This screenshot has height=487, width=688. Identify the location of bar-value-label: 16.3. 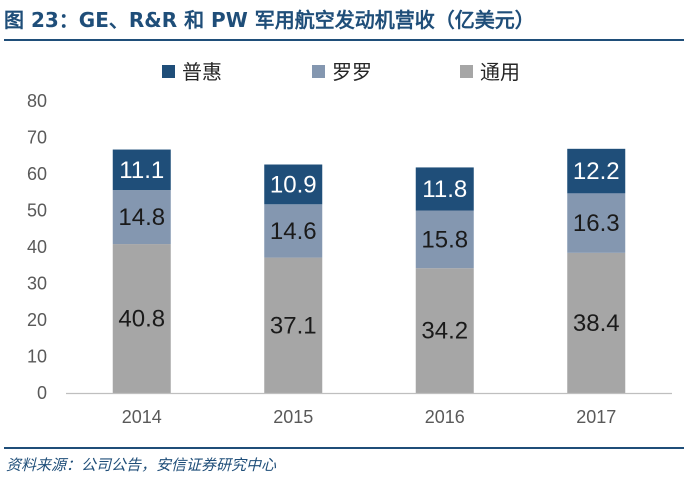
(596, 223).